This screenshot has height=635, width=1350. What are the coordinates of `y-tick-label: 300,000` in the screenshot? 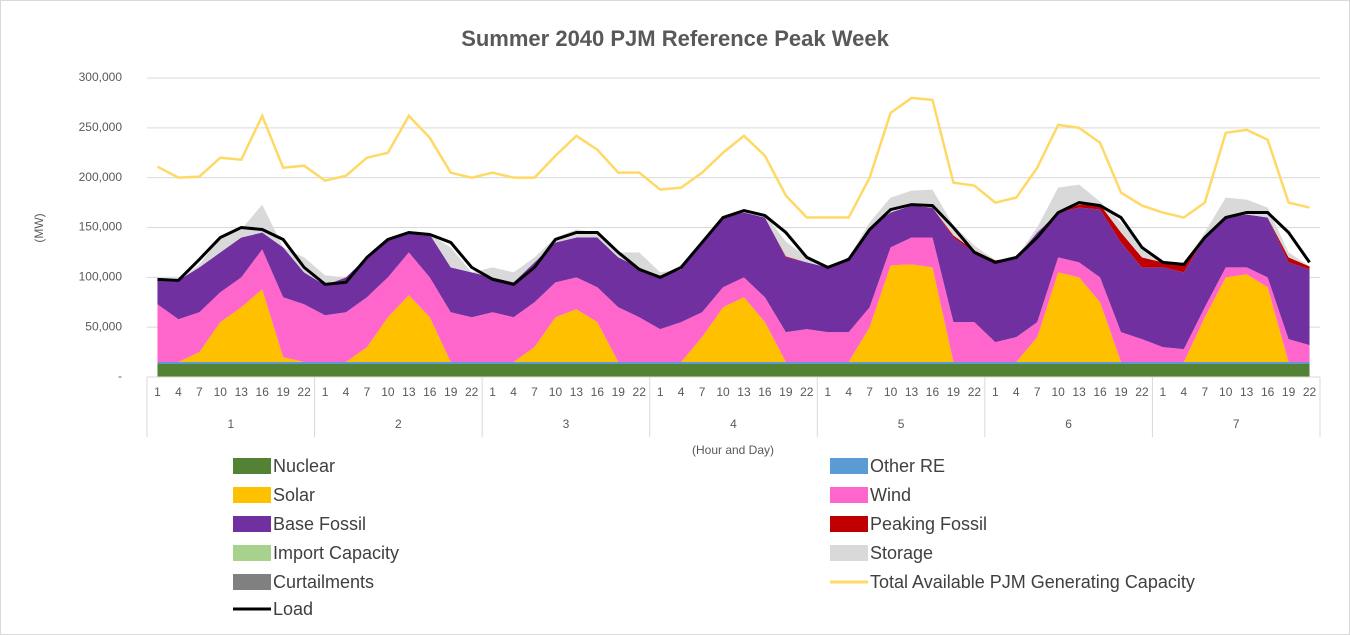 It's located at (101, 77).